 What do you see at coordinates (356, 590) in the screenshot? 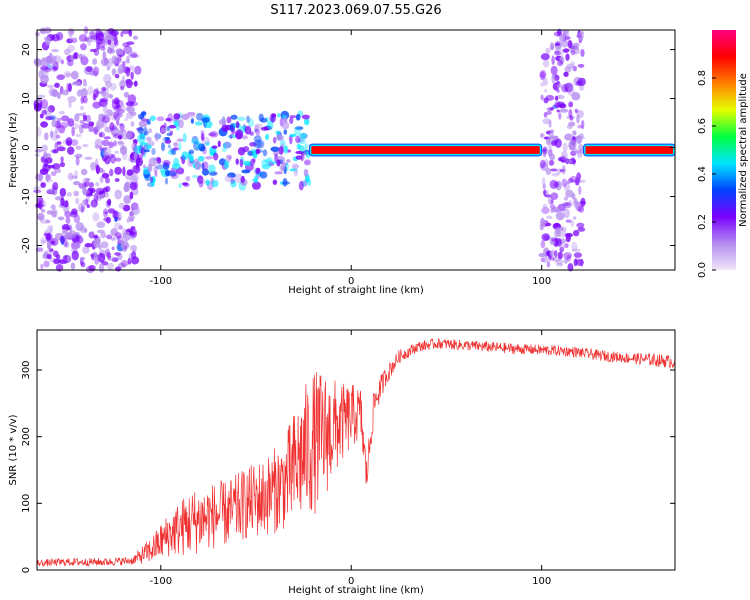
I see `snr-x-label: Height of straight line (km)` at bounding box center [356, 590].